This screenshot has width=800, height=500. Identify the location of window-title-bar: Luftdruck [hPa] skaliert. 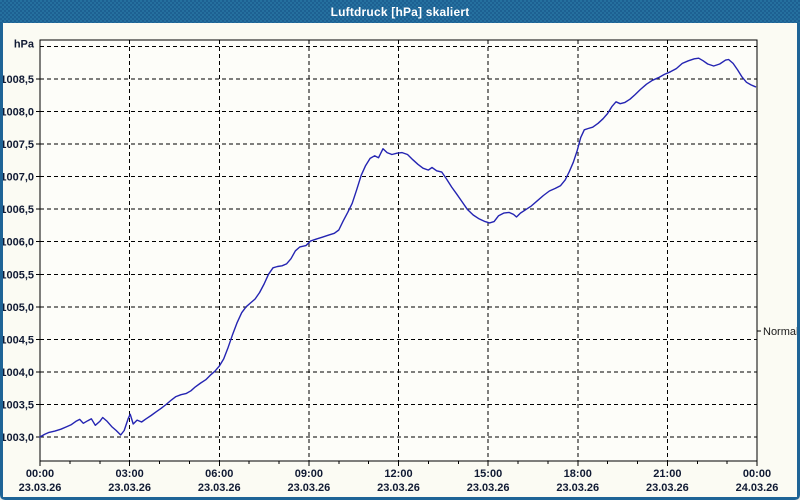
(400, 11).